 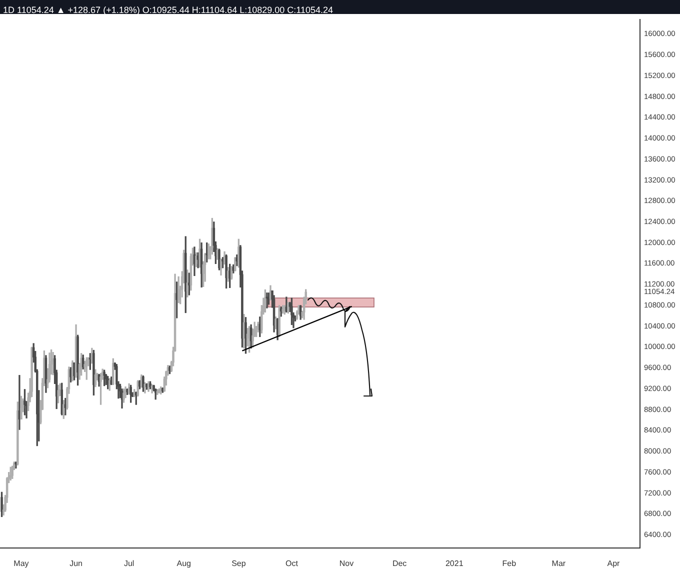 What do you see at coordinates (239, 563) in the screenshot?
I see `x-tick-label: Sep` at bounding box center [239, 563].